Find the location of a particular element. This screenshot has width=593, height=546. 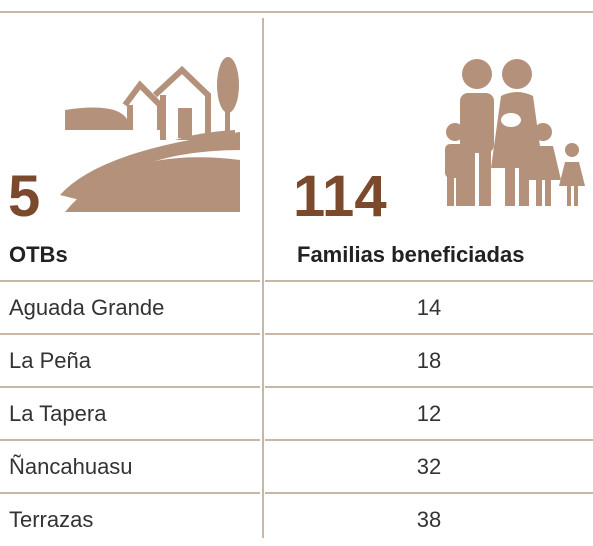

column-divider is located at coordinates (263, 278).